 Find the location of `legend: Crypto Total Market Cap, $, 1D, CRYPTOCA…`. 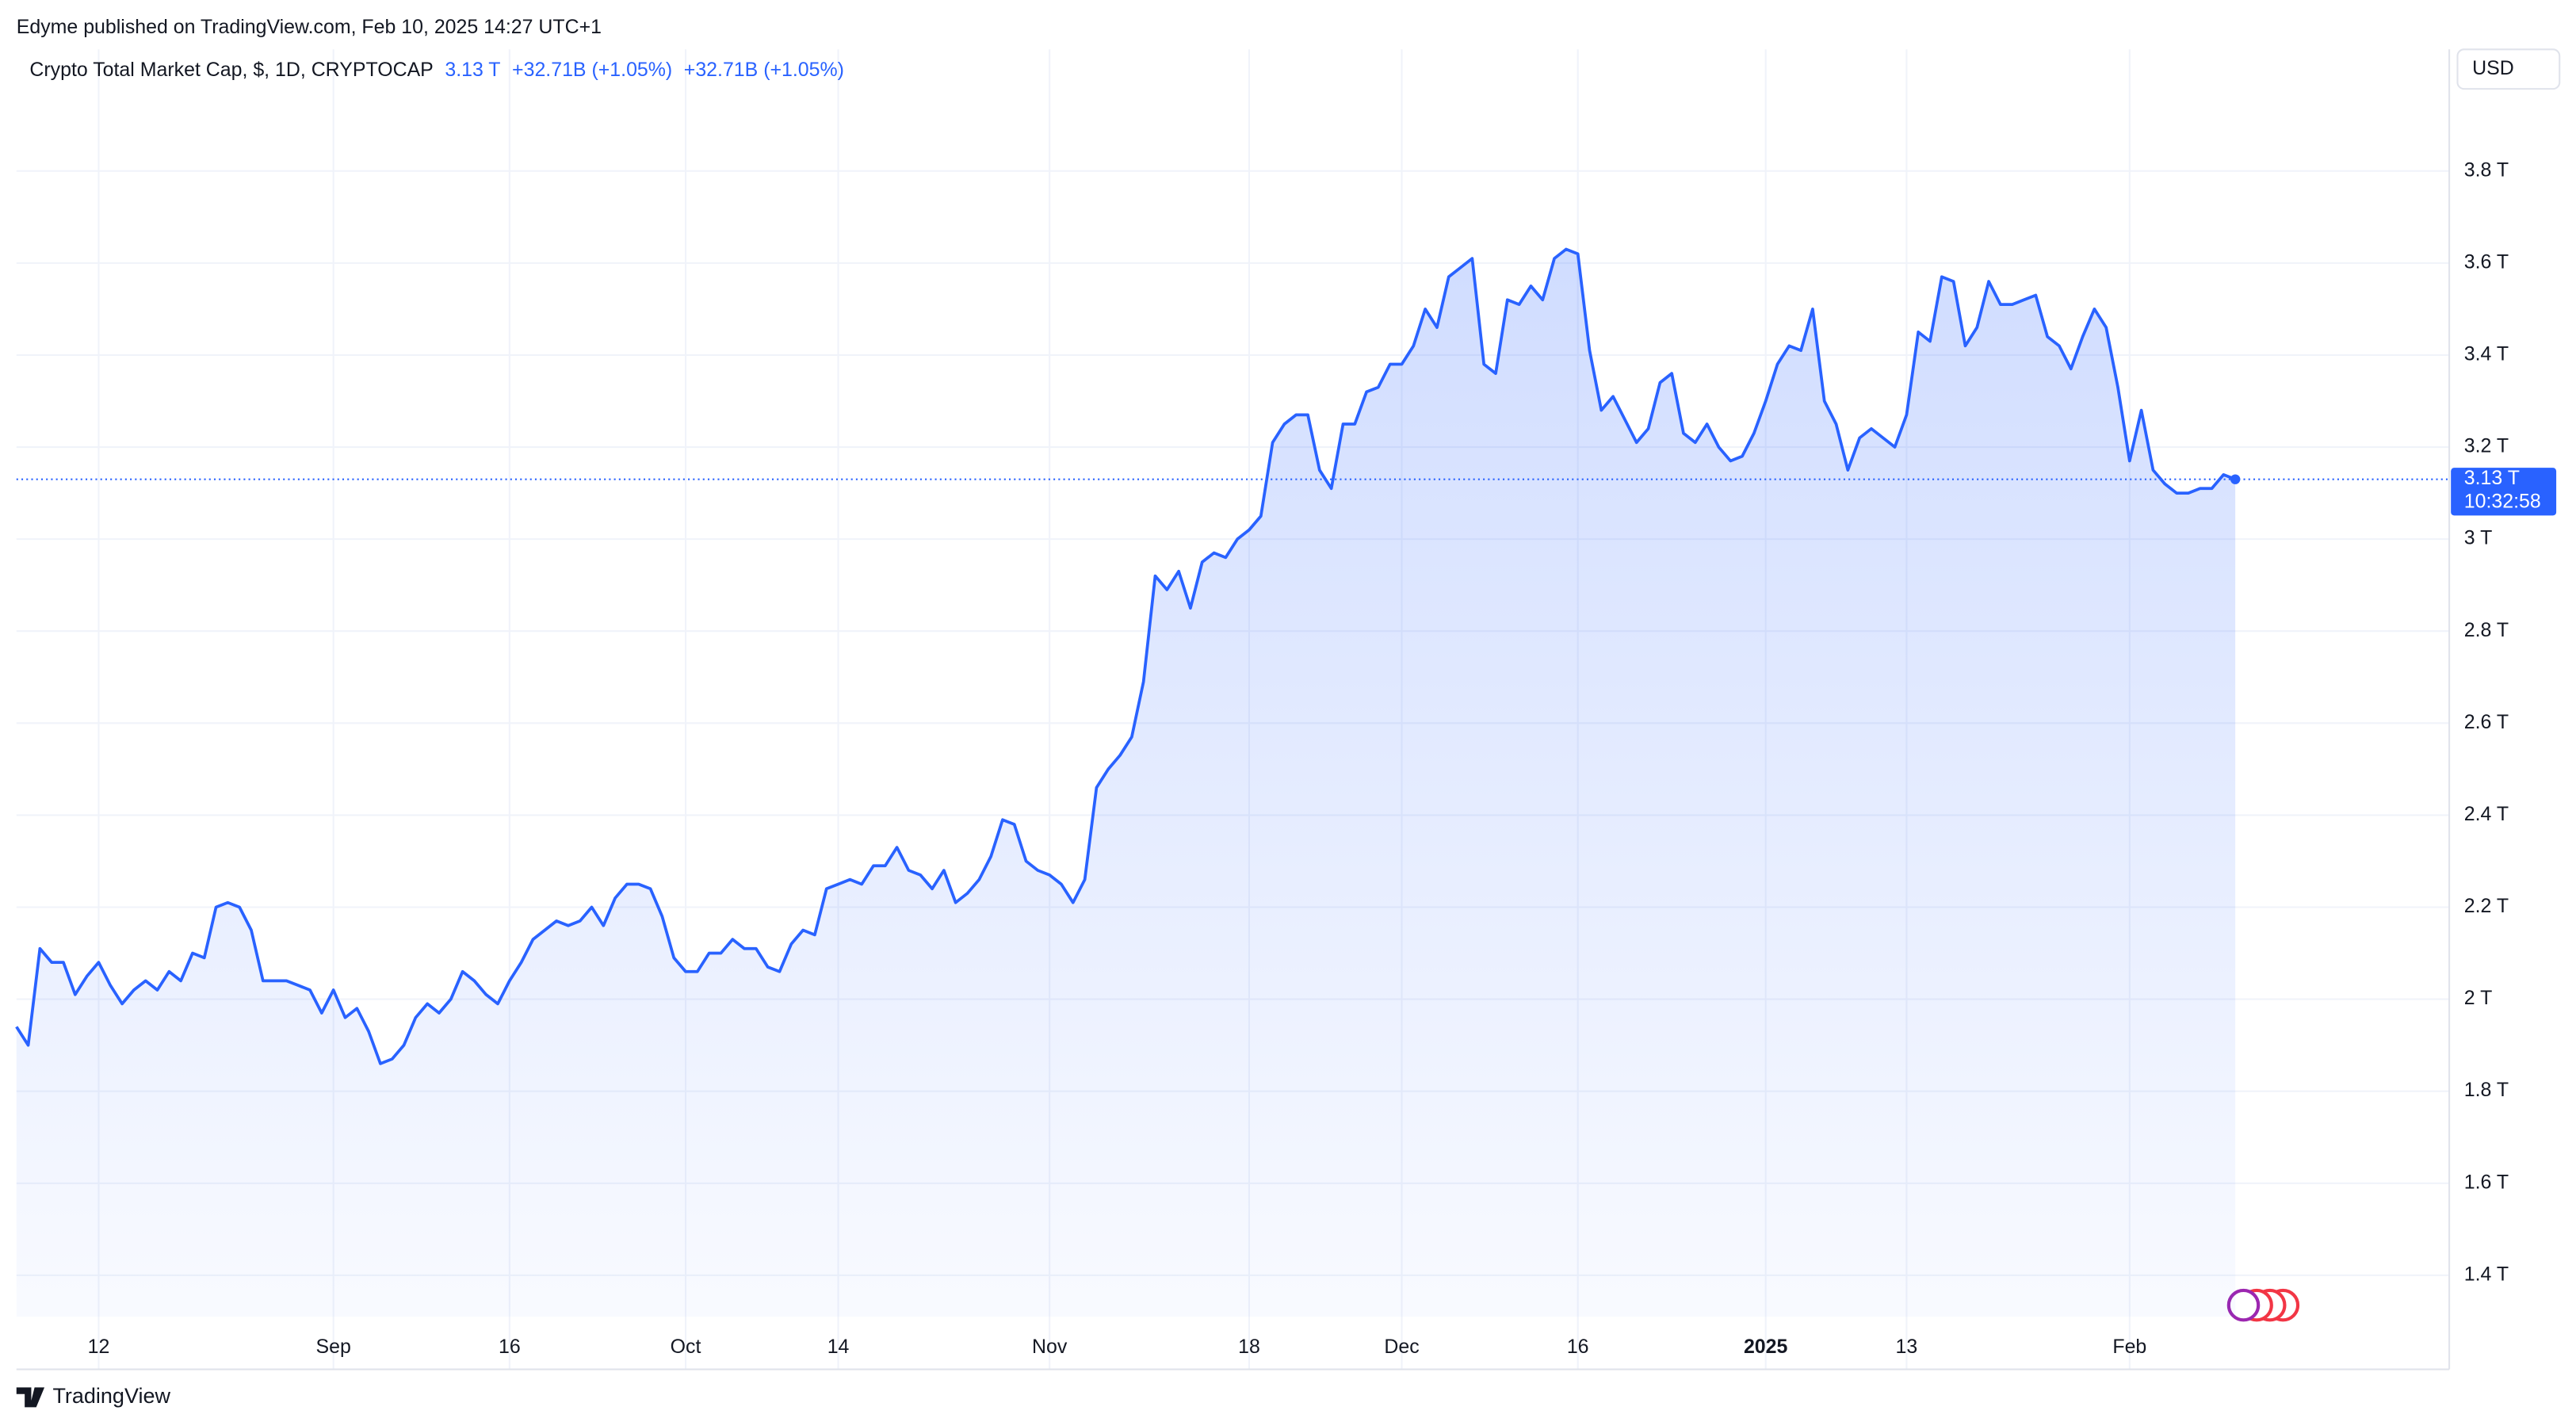

legend: Crypto Total Market Cap, $, 1D, CRYPTOCA… is located at coordinates (437, 70).